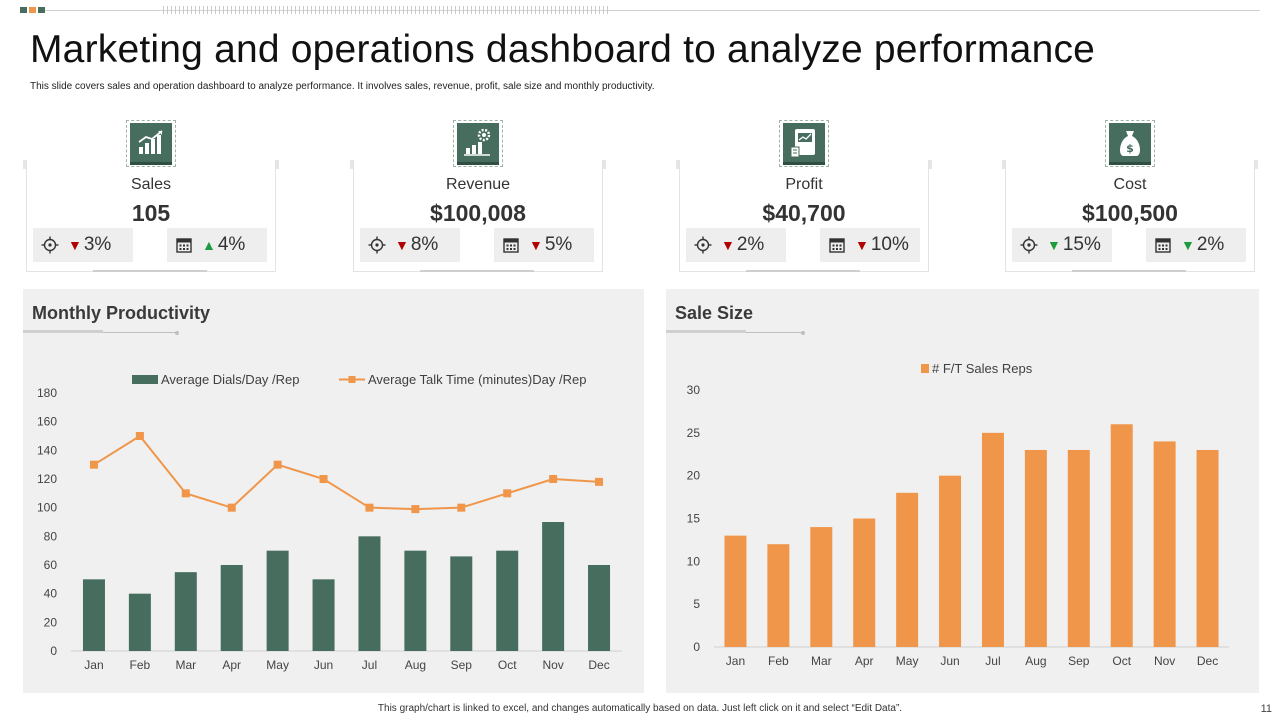 This screenshot has height=720, width=1280. Describe the element at coordinates (804, 196) in the screenshot. I see `kpi-card-profit: Profit $40,700 ▼ 2% ▼ 10%` at that location.